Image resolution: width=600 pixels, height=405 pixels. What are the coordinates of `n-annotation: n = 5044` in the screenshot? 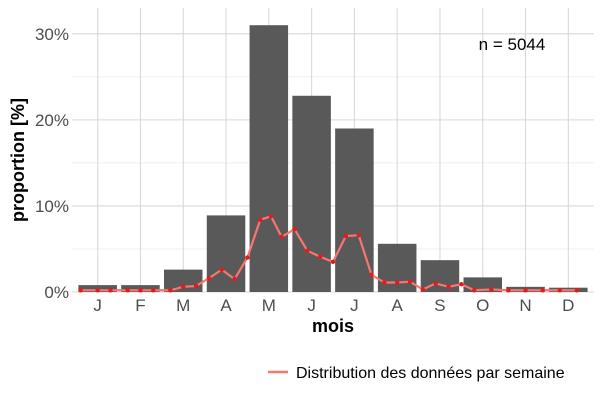 It's located at (512, 44).